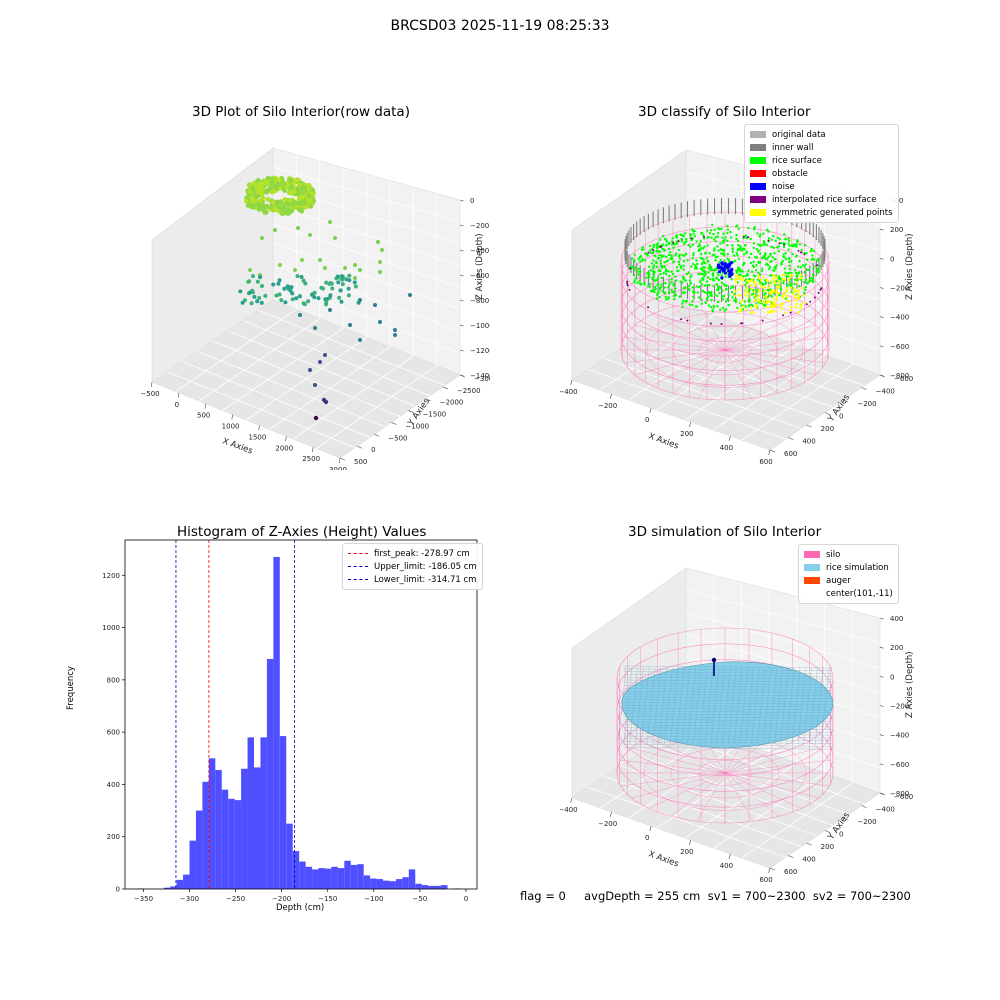 This screenshot has height=1000, width=1000. I want to click on legend-label: inner wall, so click(793, 147).